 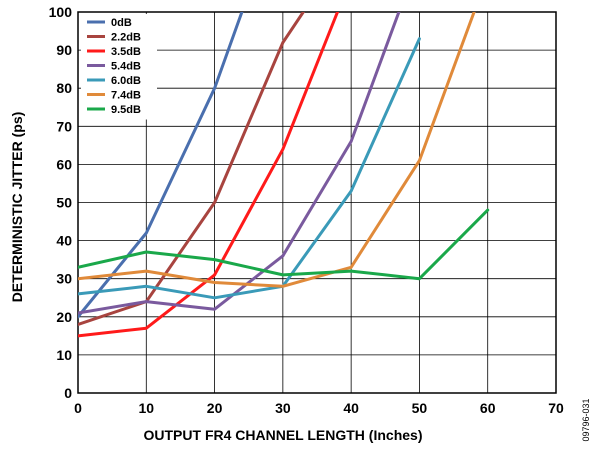 I want to click on legend-item-label: 3.5dB, so click(x=126, y=52).